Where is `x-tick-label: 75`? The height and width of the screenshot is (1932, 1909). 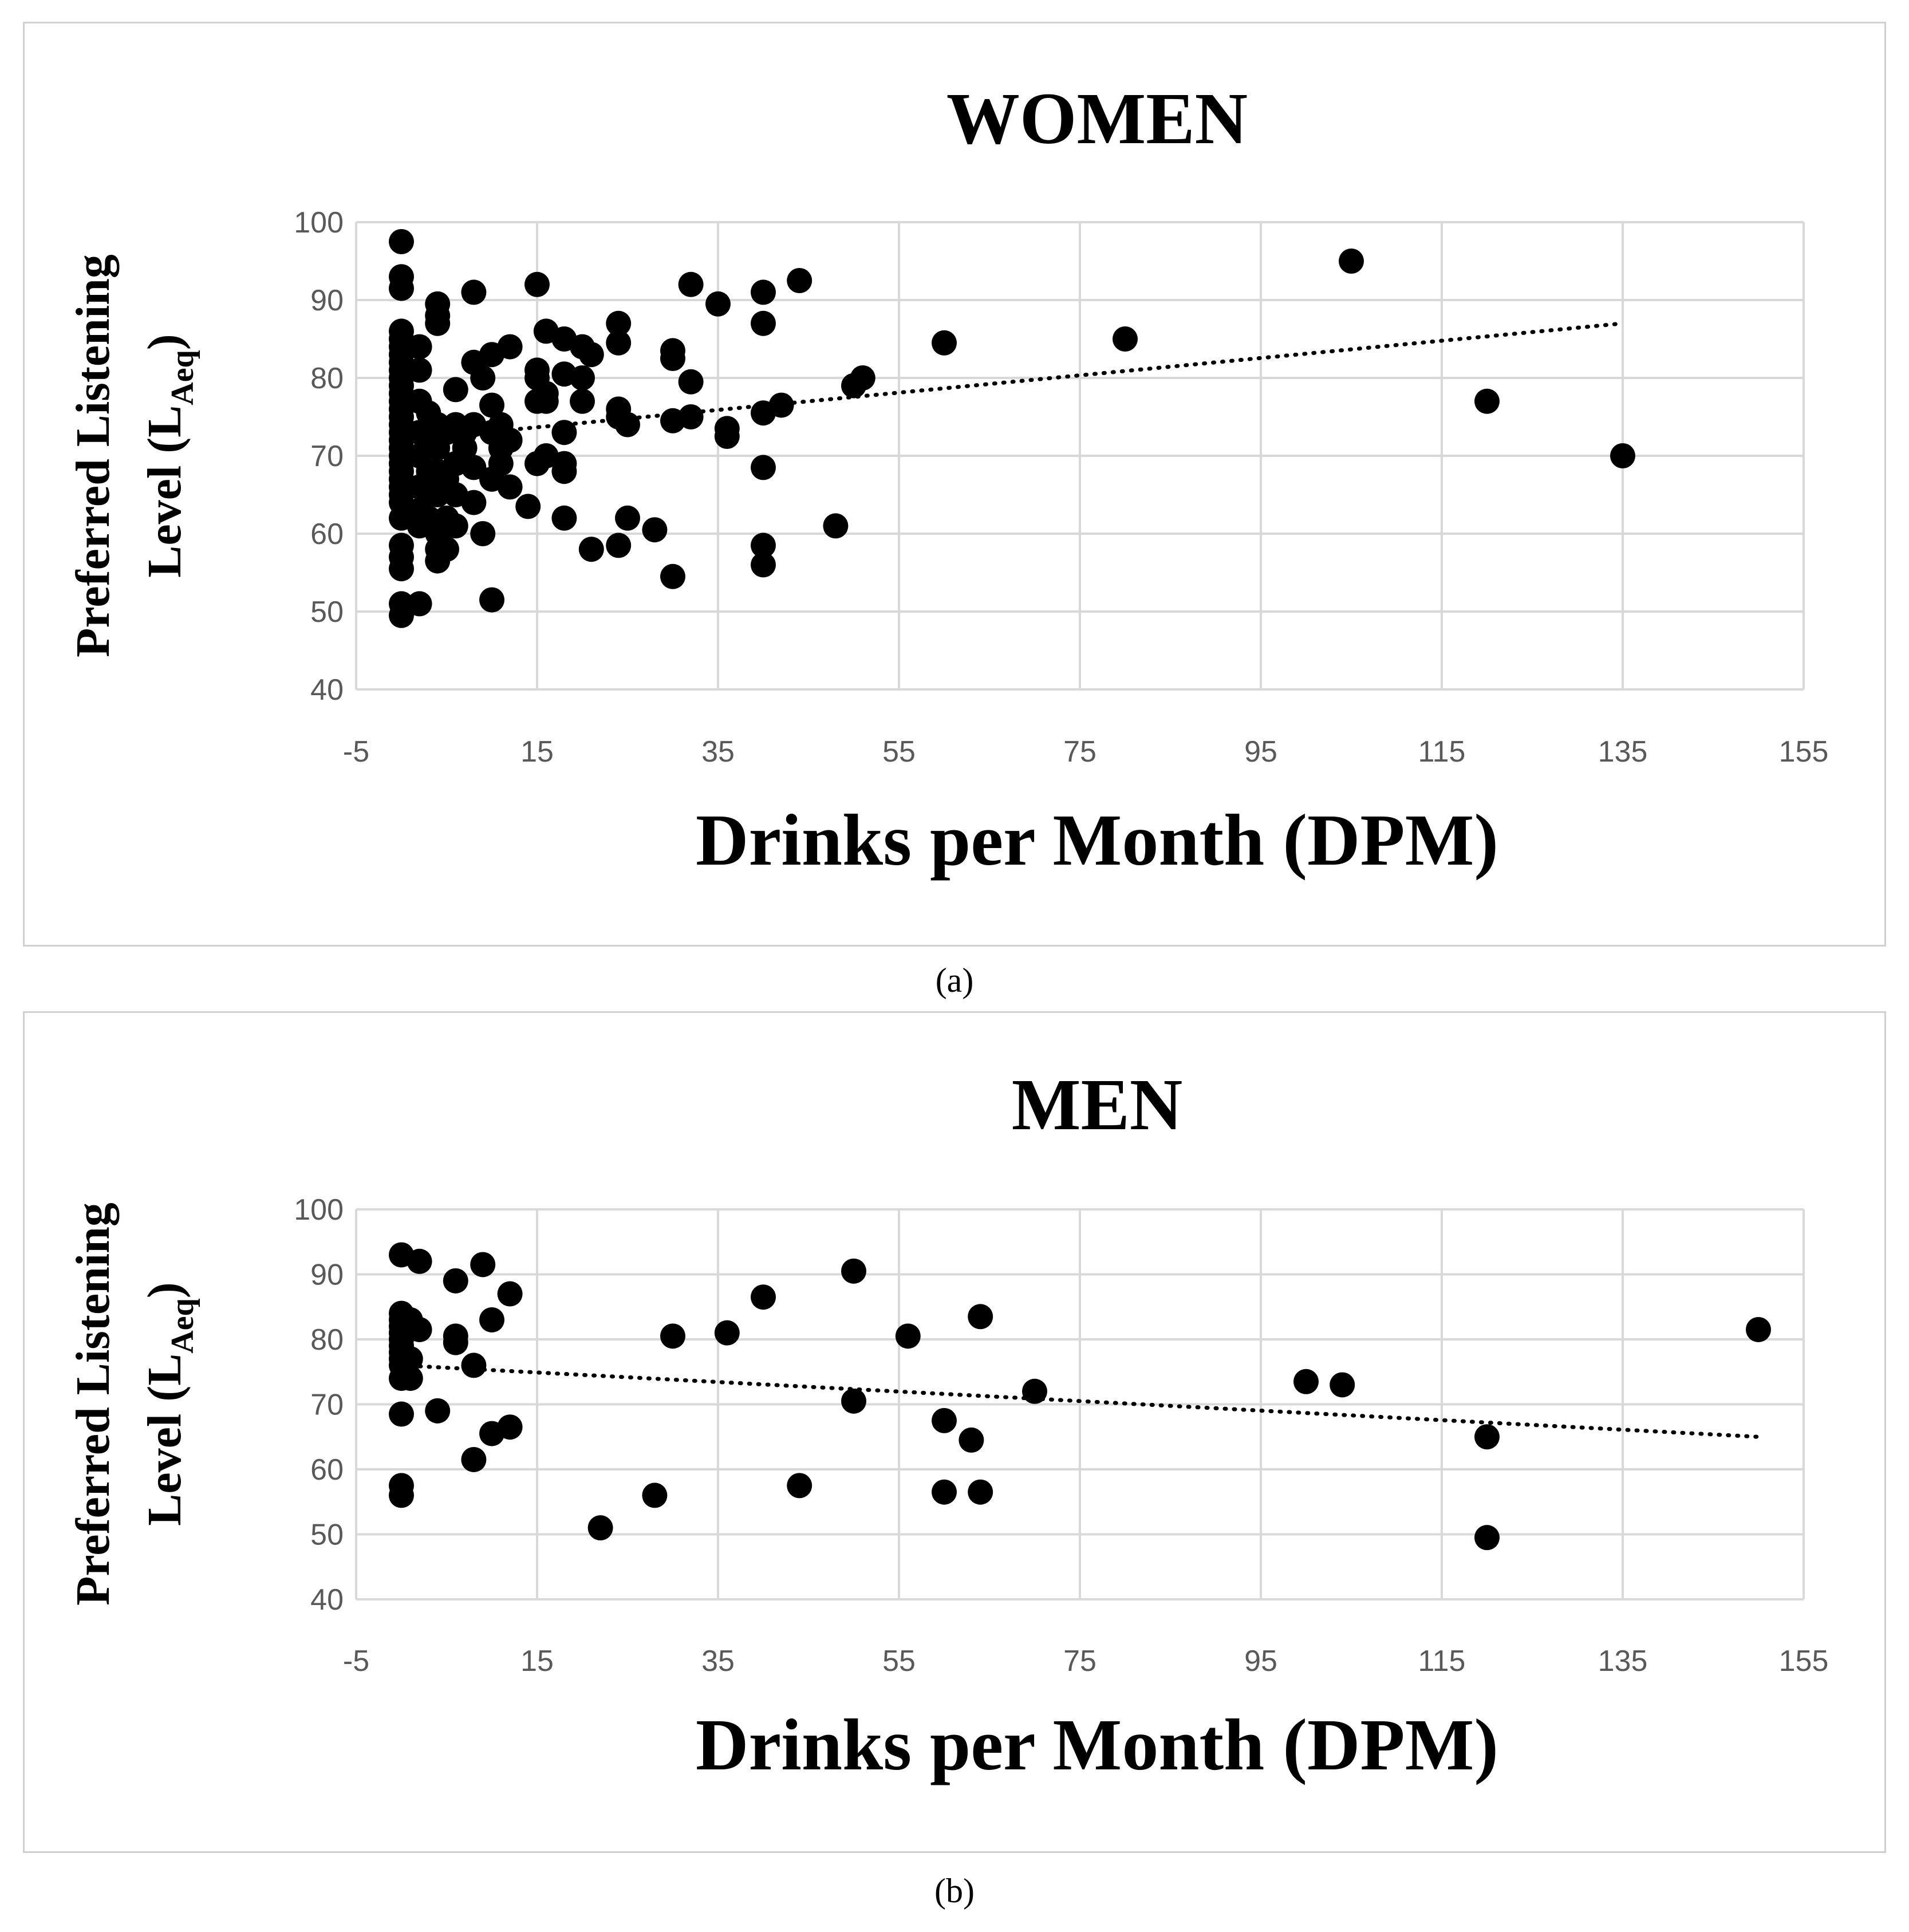 x-tick-label: 75 is located at coordinates (1080, 1661).